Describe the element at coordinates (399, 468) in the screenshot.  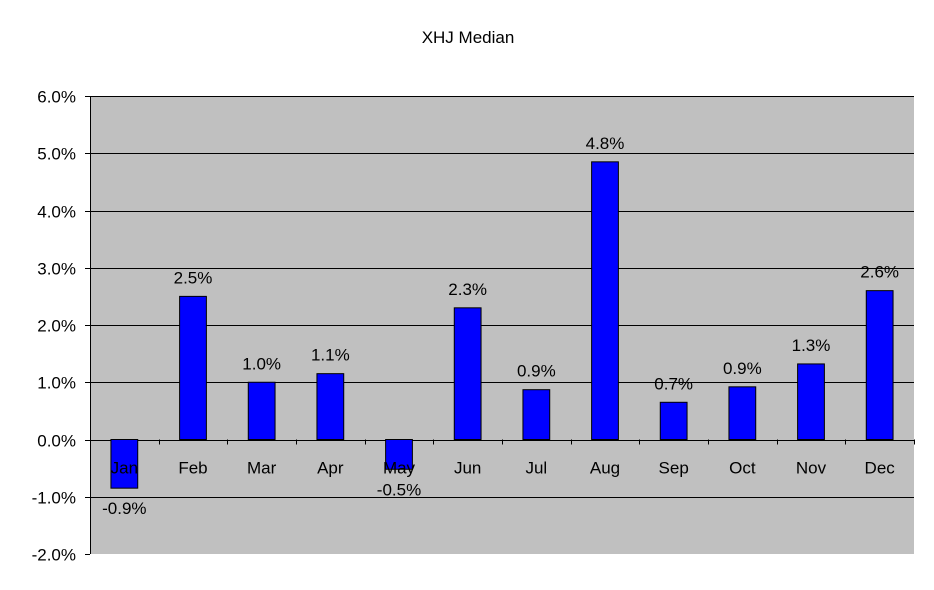
I see `x-category-label: May` at that location.